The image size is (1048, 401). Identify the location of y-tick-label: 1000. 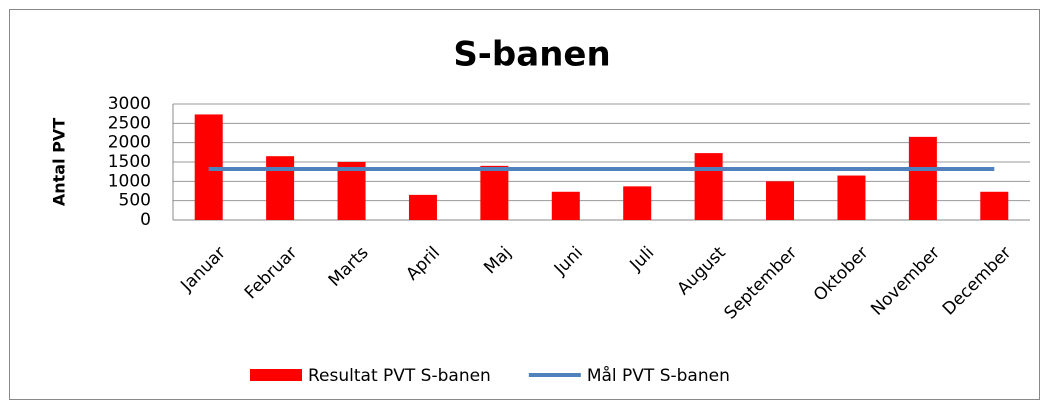
(129, 181).